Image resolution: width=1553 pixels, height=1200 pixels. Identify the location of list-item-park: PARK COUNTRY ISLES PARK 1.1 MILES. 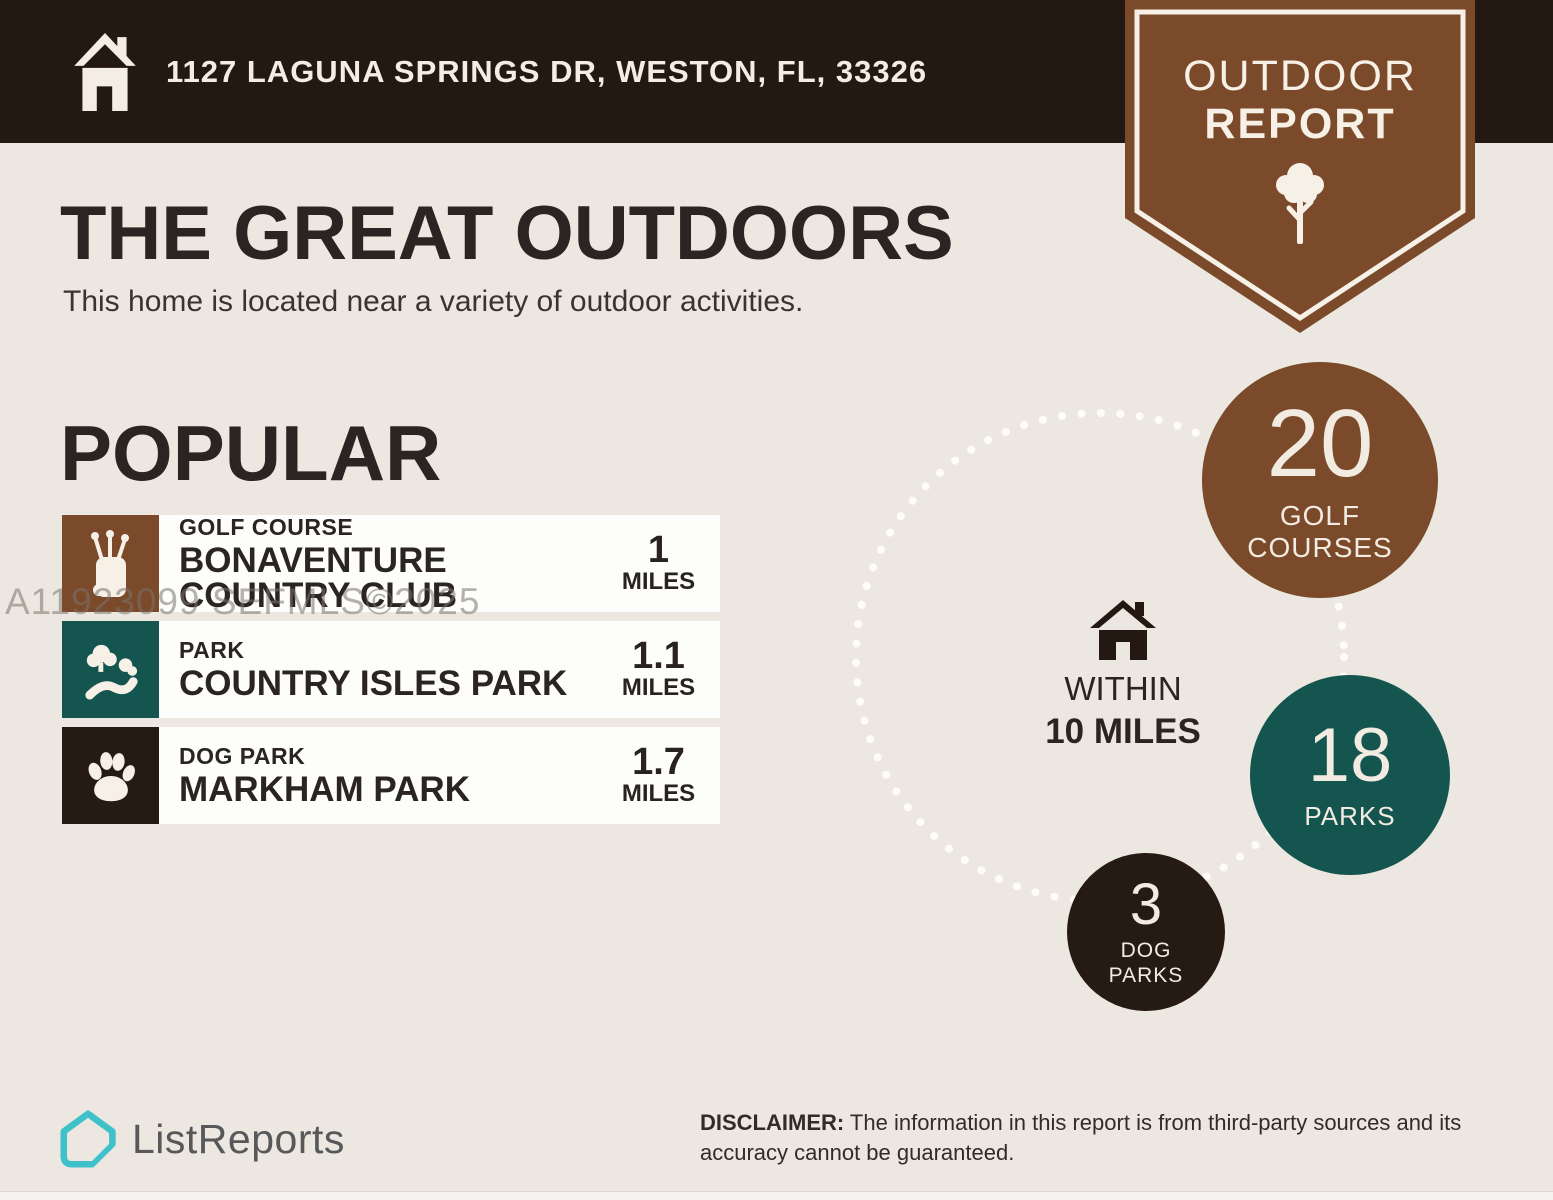
(391, 669).